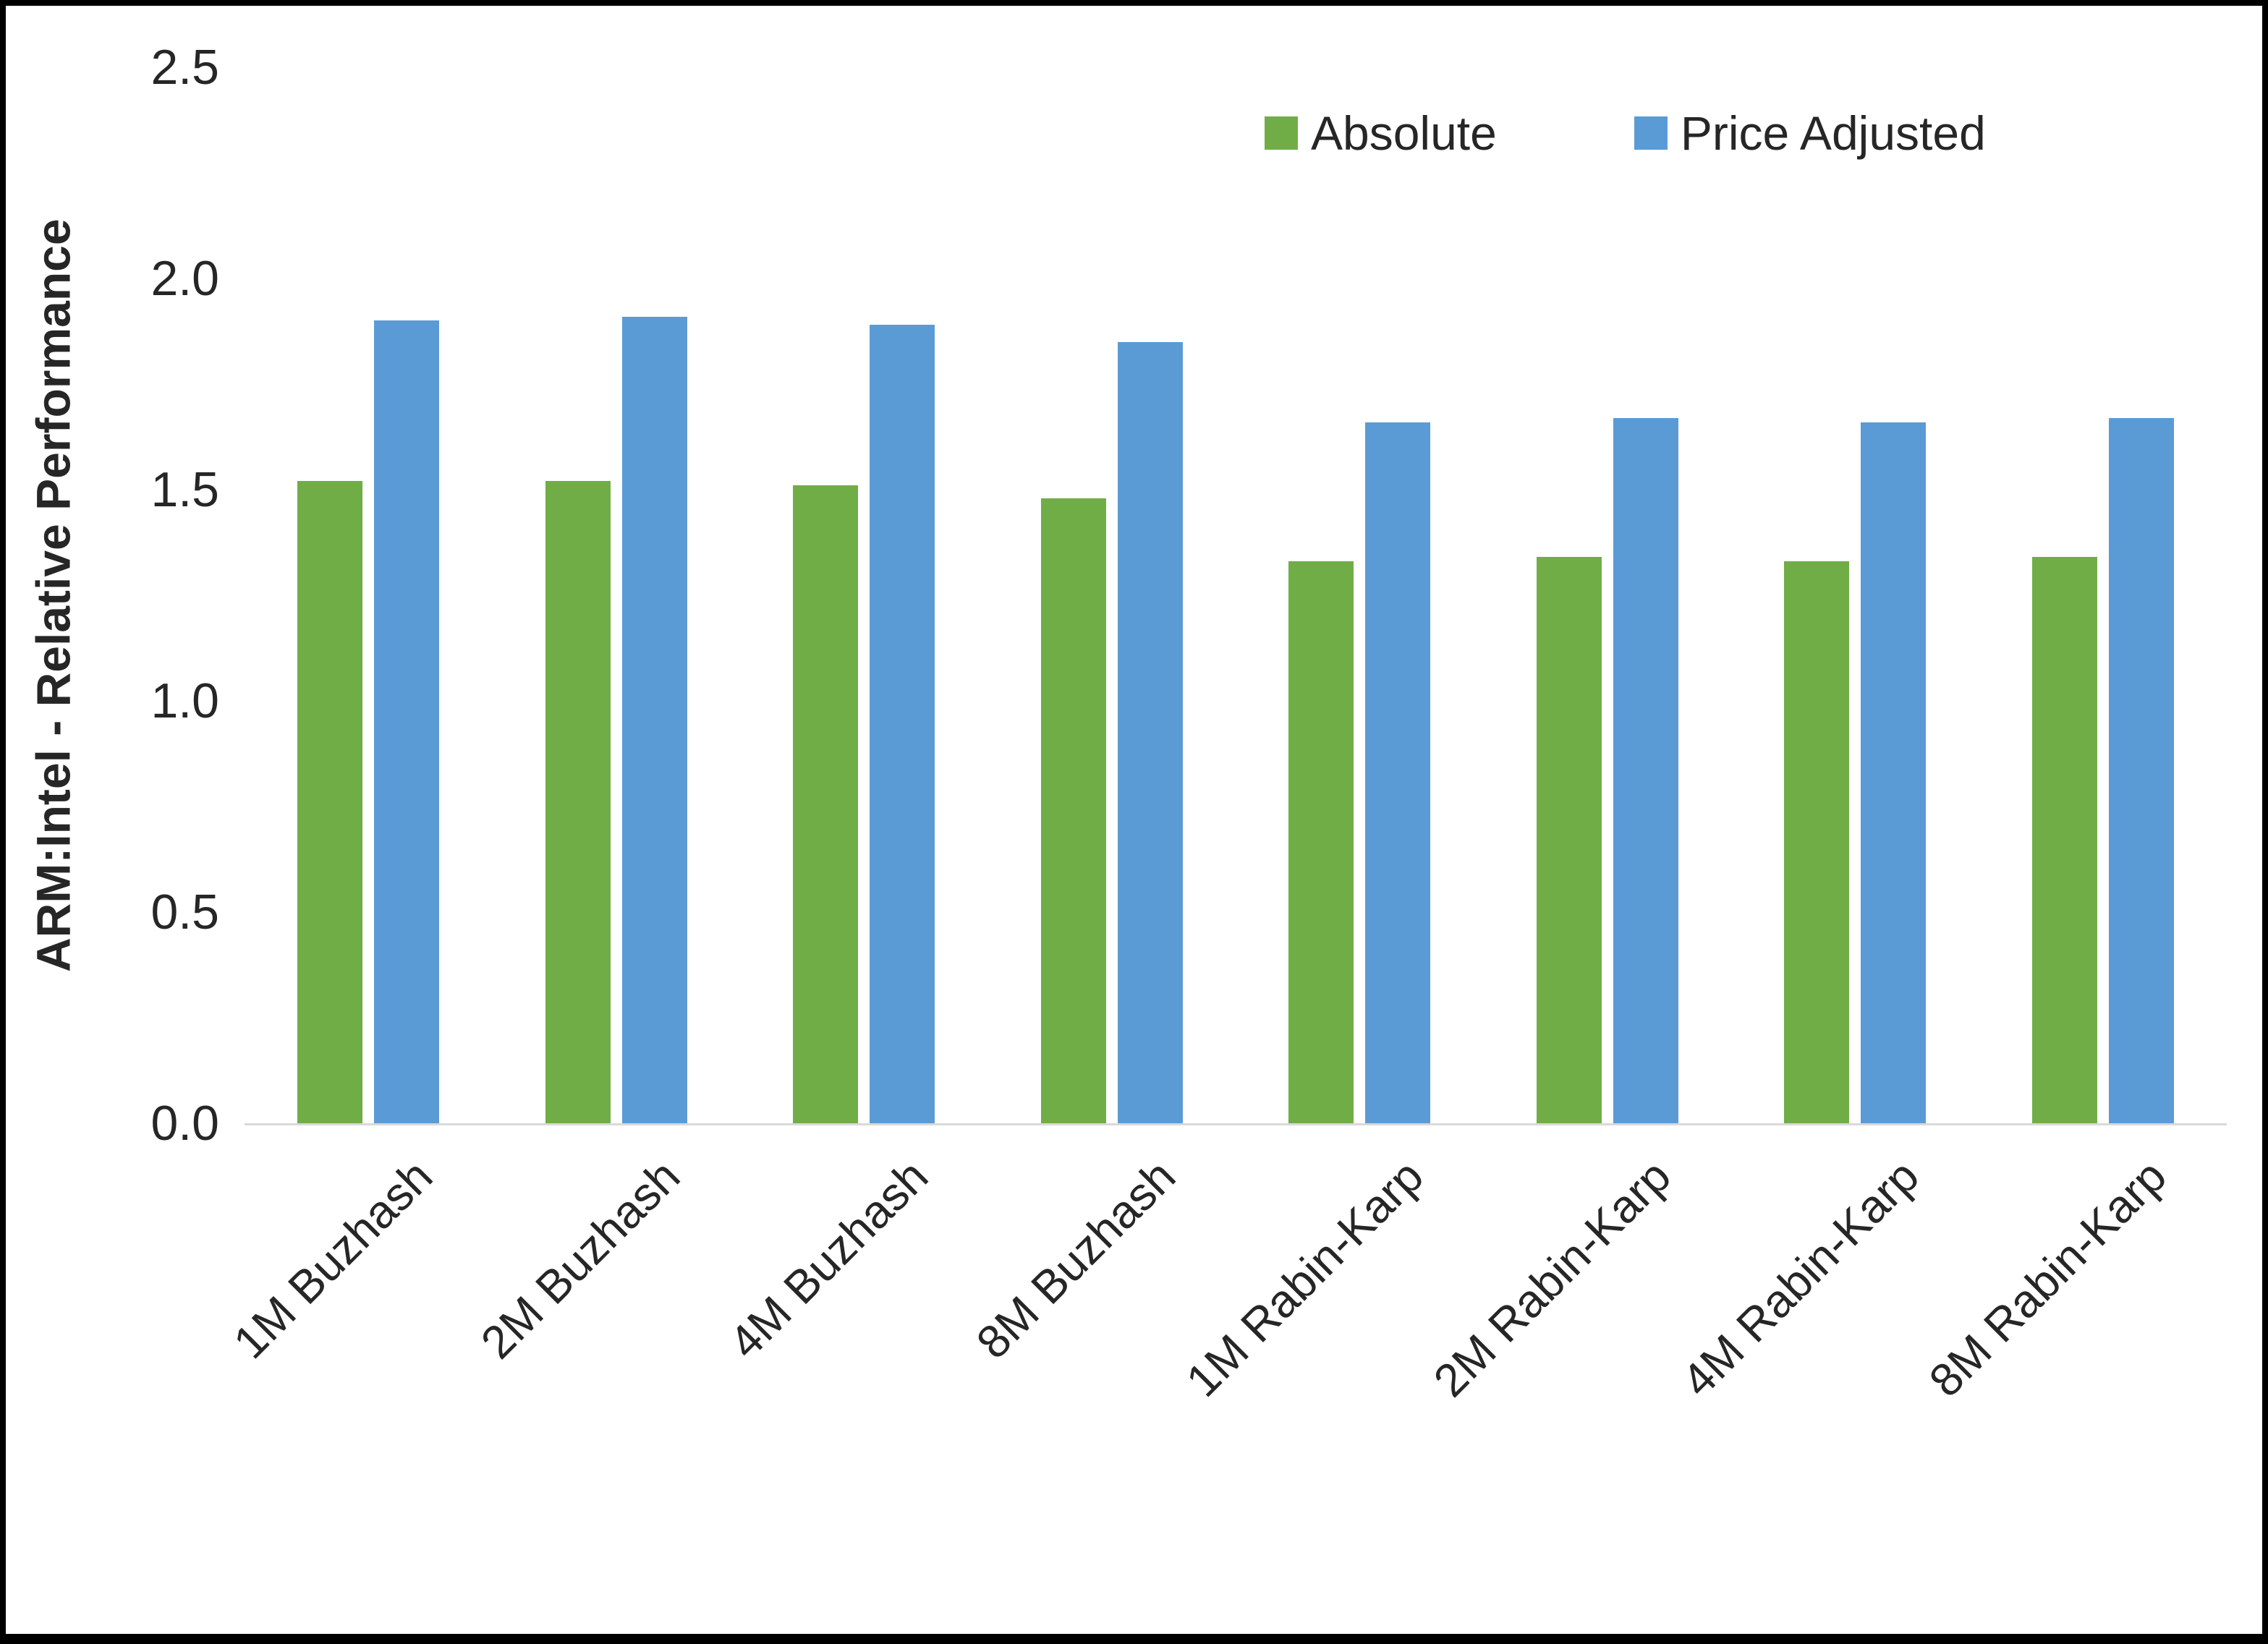 This screenshot has width=2268, height=1644. Describe the element at coordinates (1626, 133) in the screenshot. I see `legend: Absolute Price Adjusted` at that location.